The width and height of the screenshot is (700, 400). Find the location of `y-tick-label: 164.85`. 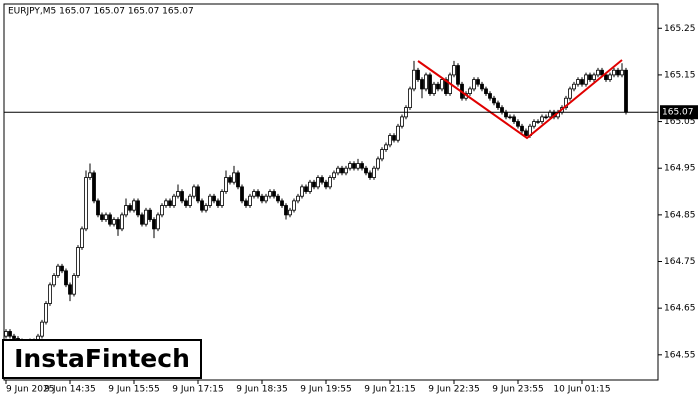

y-tick-label: 164.85 is located at coordinates (680, 215).